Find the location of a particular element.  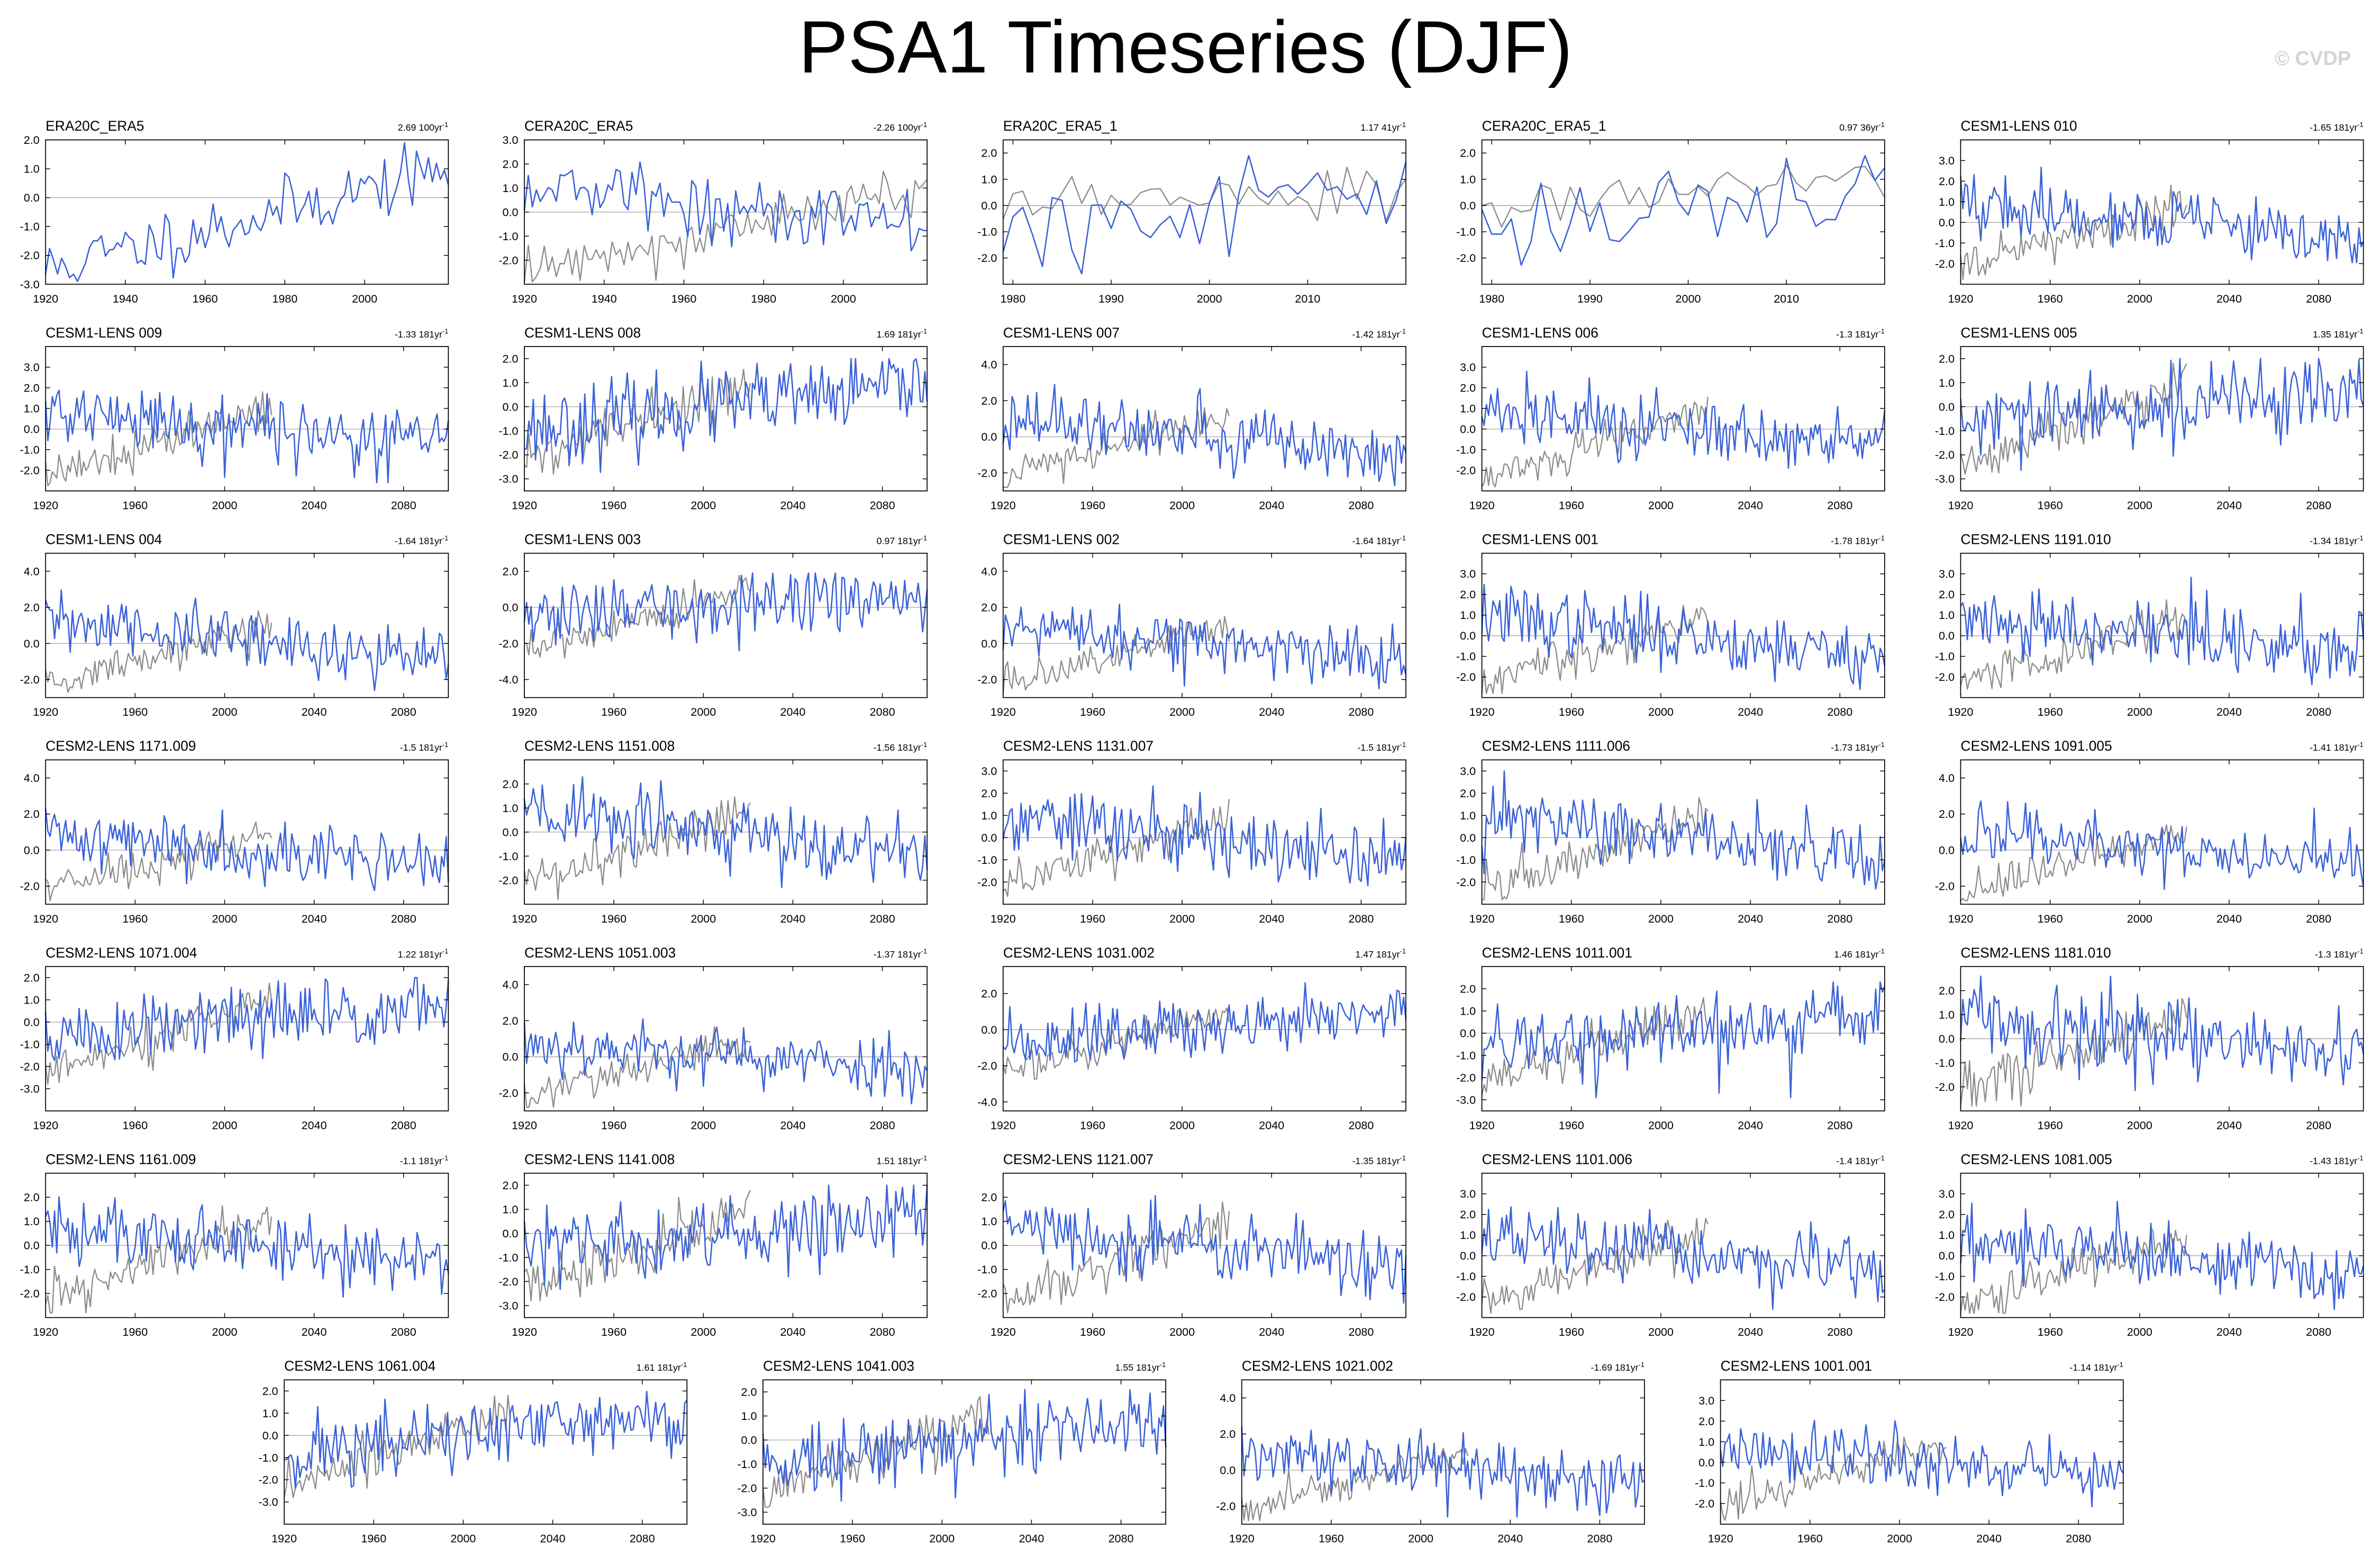

panel-trend: -1.65 181yr-1 is located at coordinates (2337, 127).